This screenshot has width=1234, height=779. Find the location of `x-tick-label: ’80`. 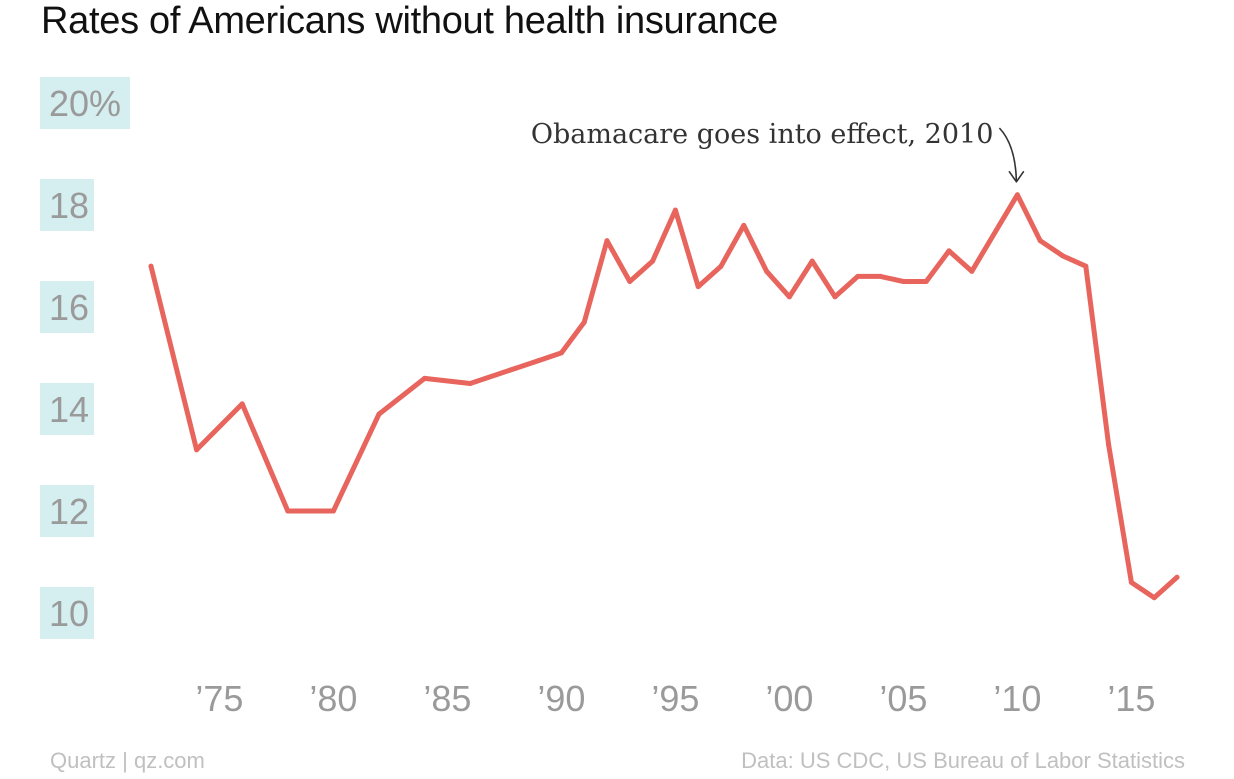

x-tick-label: ’80 is located at coordinates (333, 698).